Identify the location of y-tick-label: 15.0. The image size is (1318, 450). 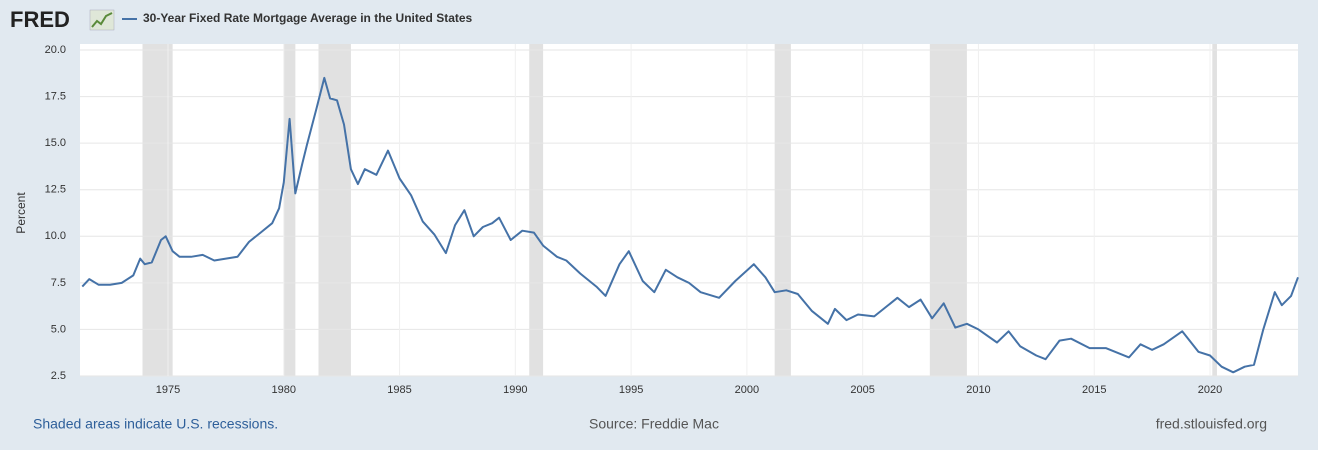
(55, 143).